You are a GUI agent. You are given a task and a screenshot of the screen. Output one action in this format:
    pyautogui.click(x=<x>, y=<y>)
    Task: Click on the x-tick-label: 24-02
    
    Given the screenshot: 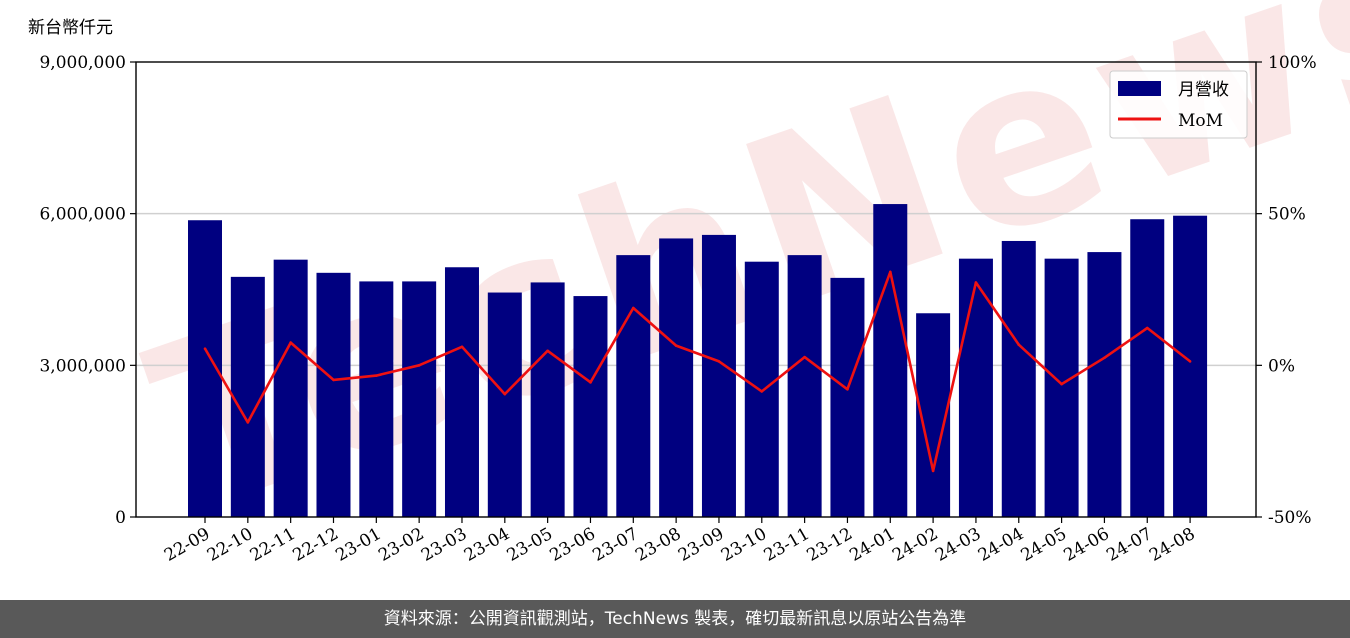 What is the action you would take?
    pyautogui.click(x=915, y=545)
    